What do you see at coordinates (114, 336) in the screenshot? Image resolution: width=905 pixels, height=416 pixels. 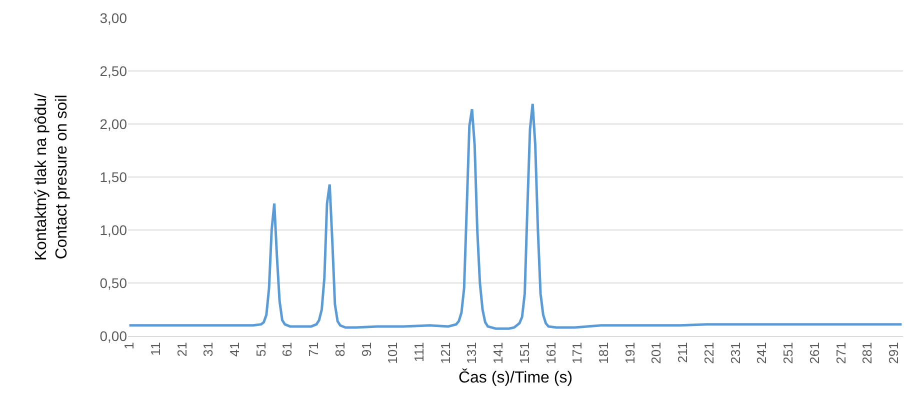 I see `y-tick-label: 0,00` at bounding box center [114, 336].